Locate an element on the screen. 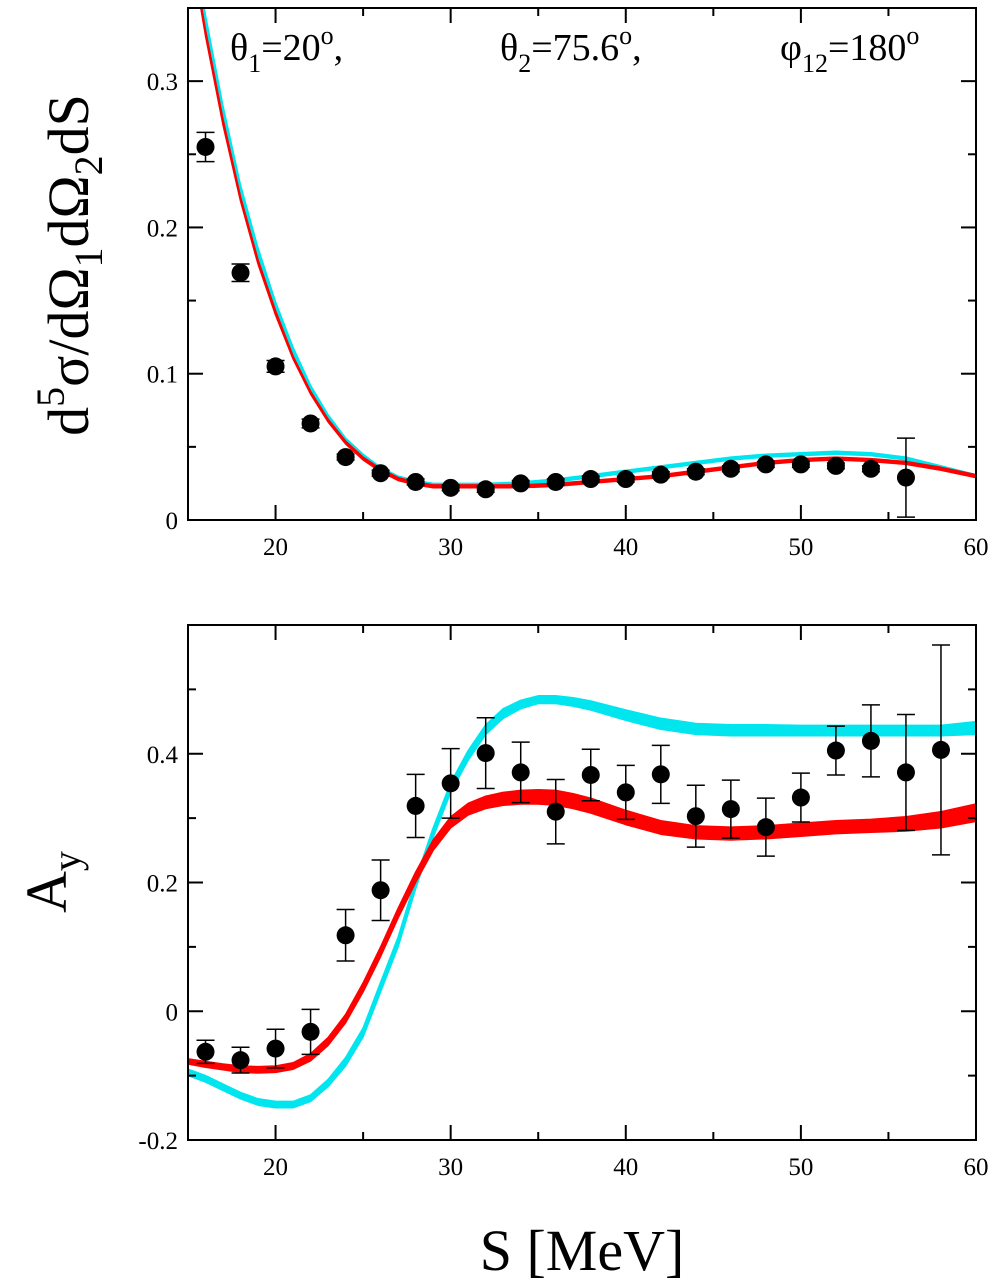 Image resolution: width=999 pixels, height=1287 pixels. y-tick-label: 0.3 is located at coordinates (162, 82).